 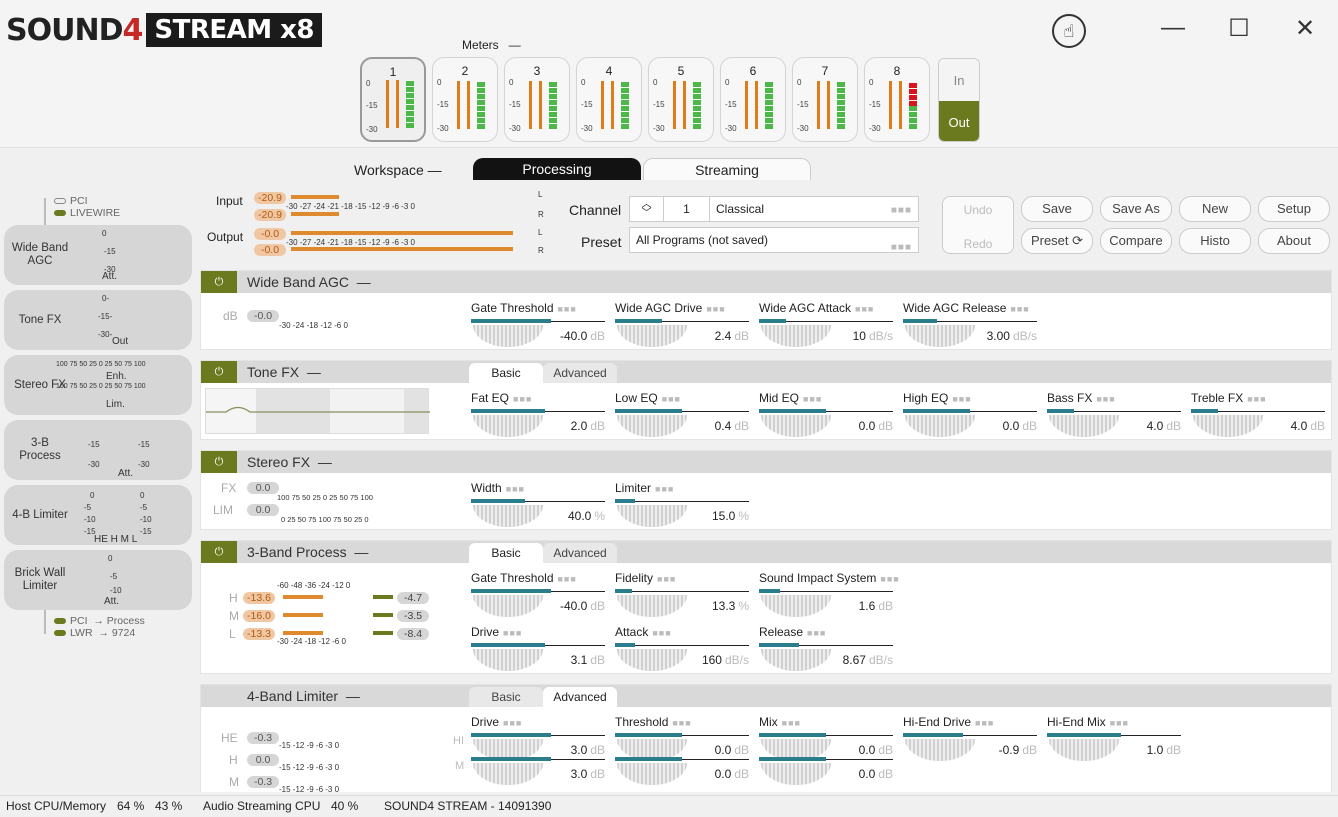 I want to click on block-tone-fx: Tone FX 0- -15- -30- Out, so click(x=98, y=320).